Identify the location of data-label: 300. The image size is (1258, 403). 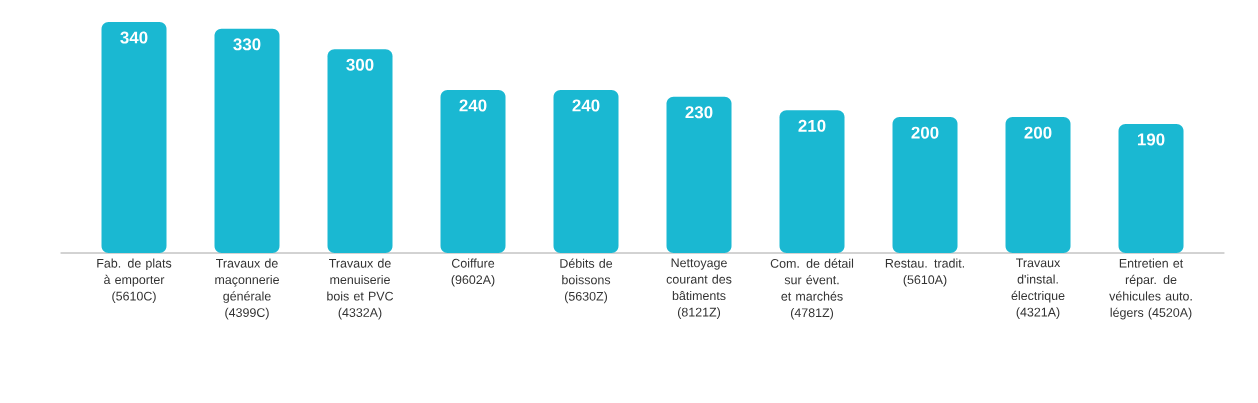
(360, 64).